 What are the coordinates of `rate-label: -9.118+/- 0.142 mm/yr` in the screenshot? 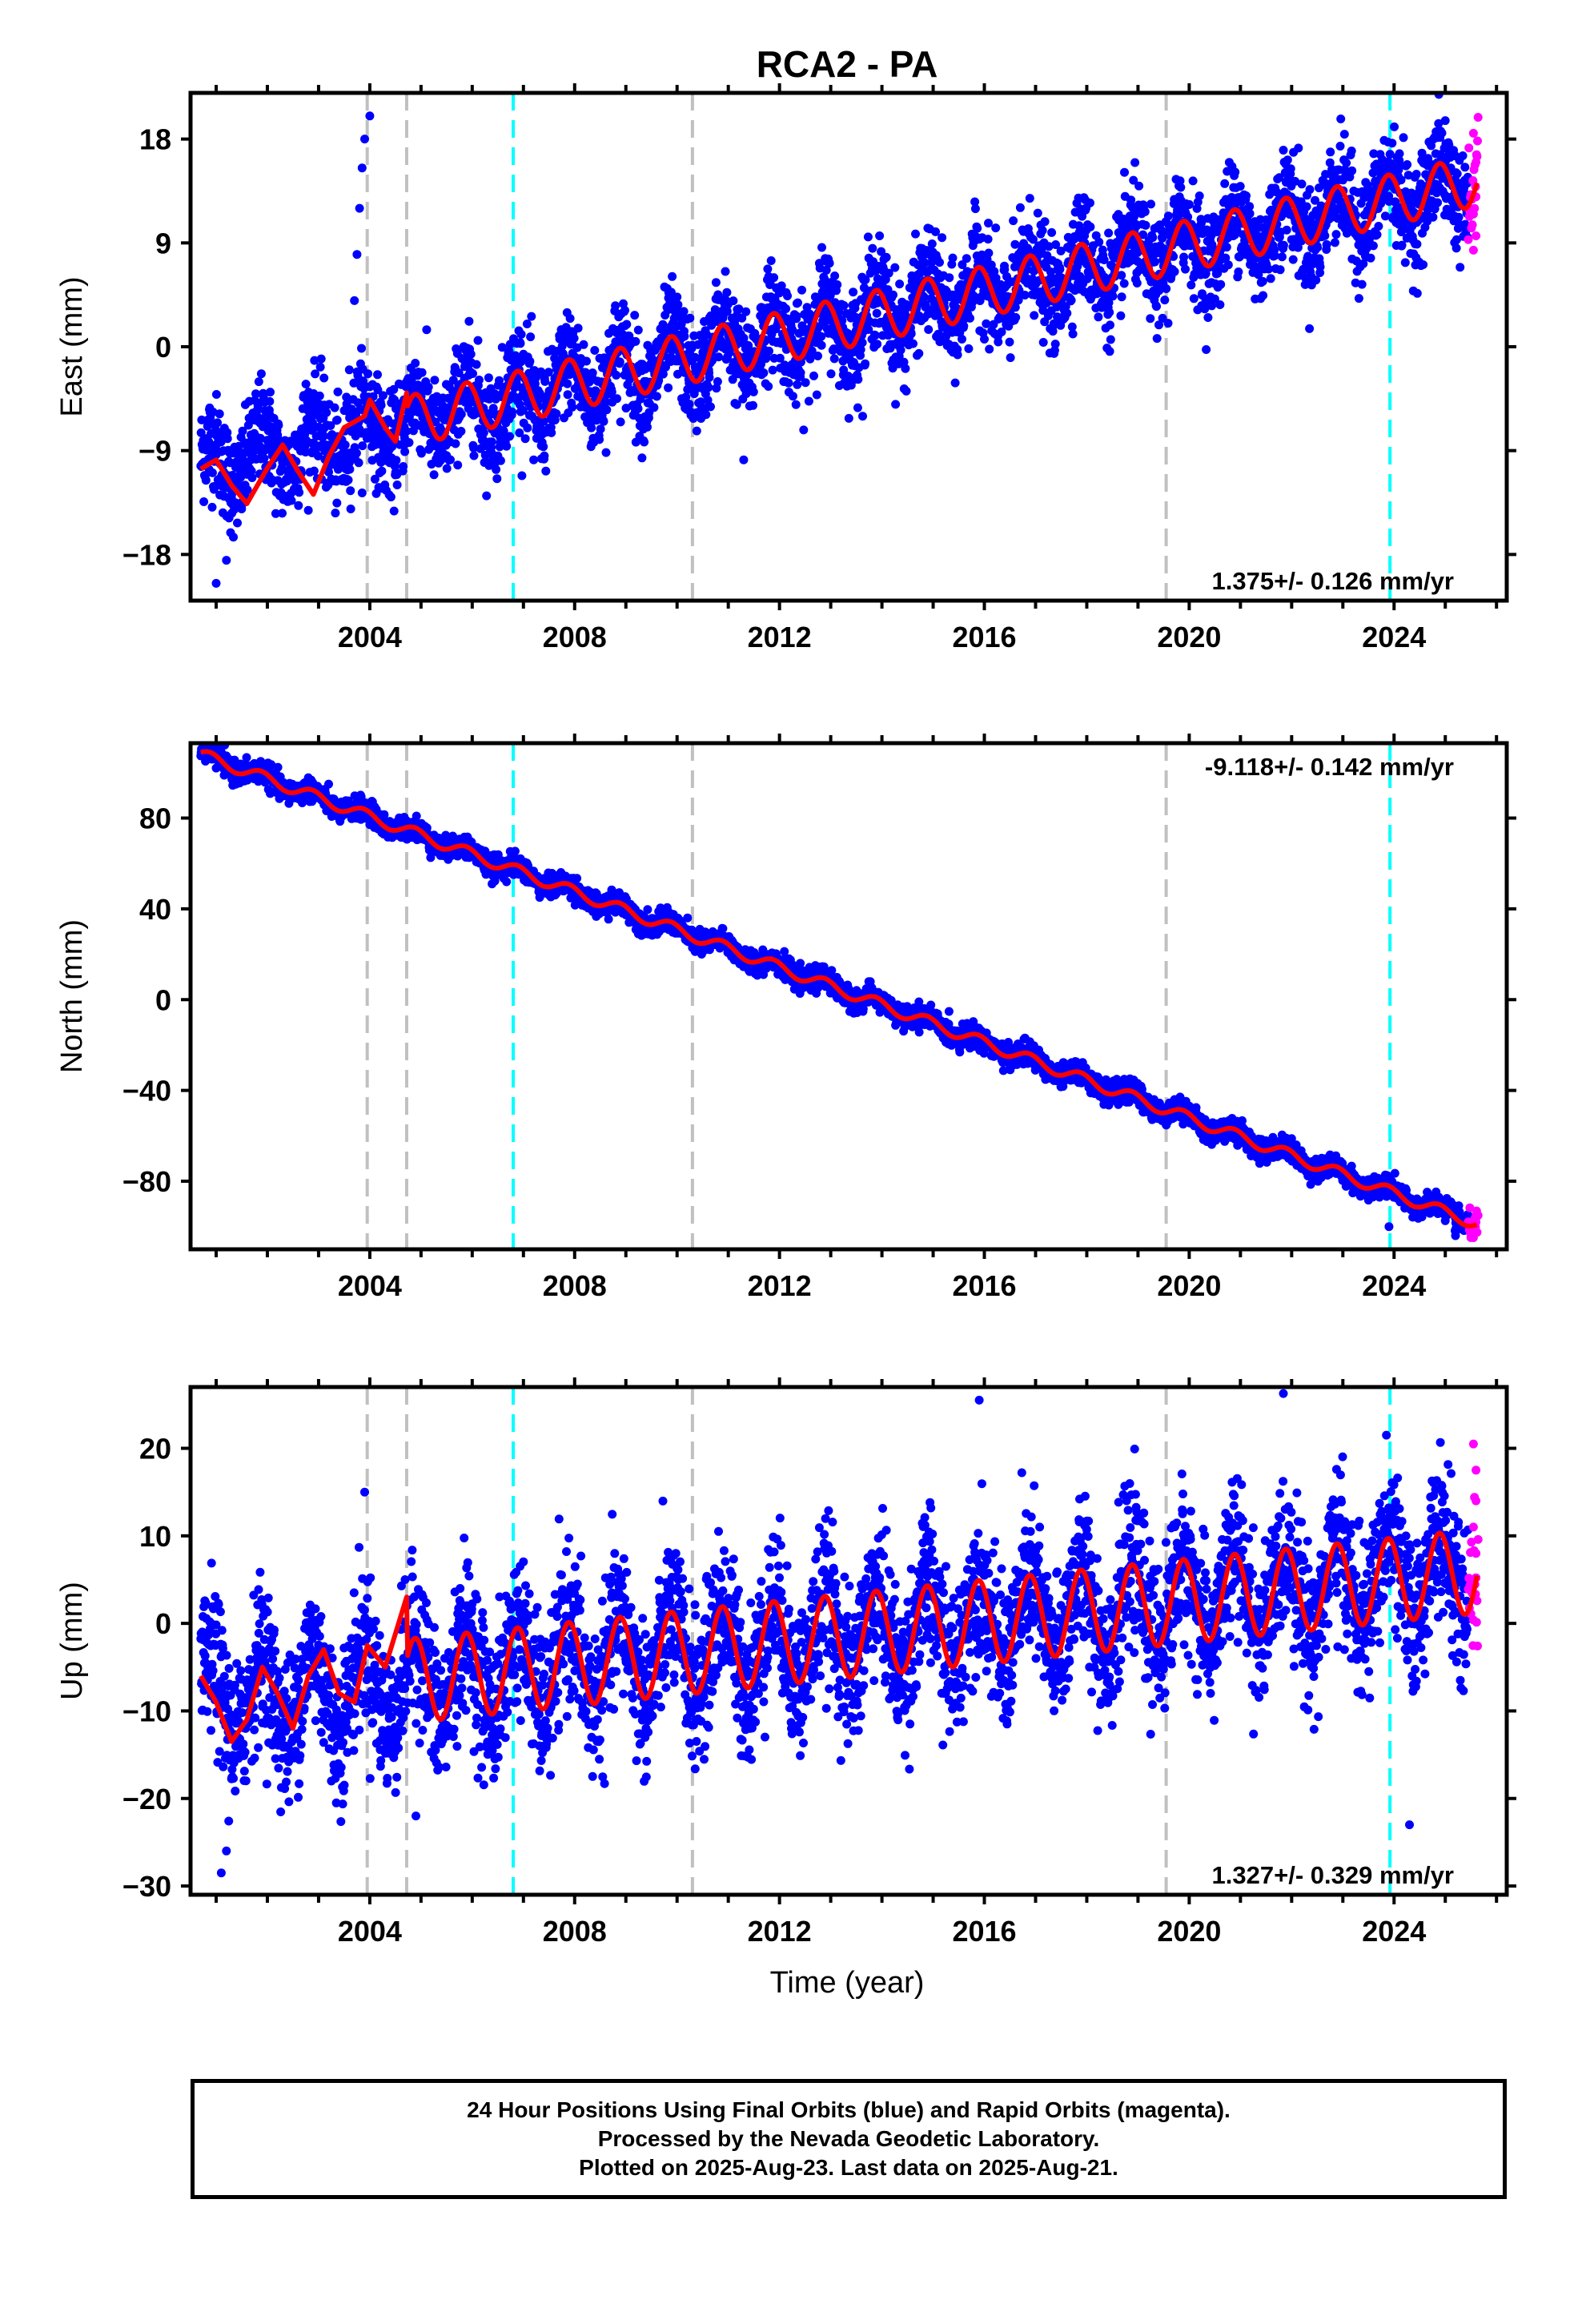 It's located at (1329, 767).